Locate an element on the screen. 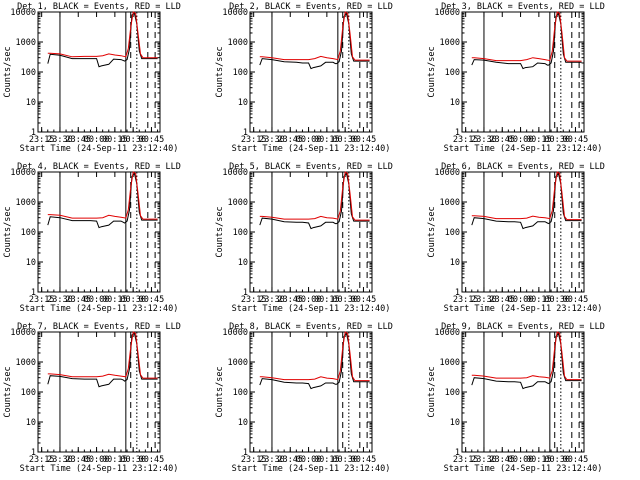 The height and width of the screenshot is (480, 640). panel-title: Det 7, BLACK = Events, RED = LLD is located at coordinates (99, 327).